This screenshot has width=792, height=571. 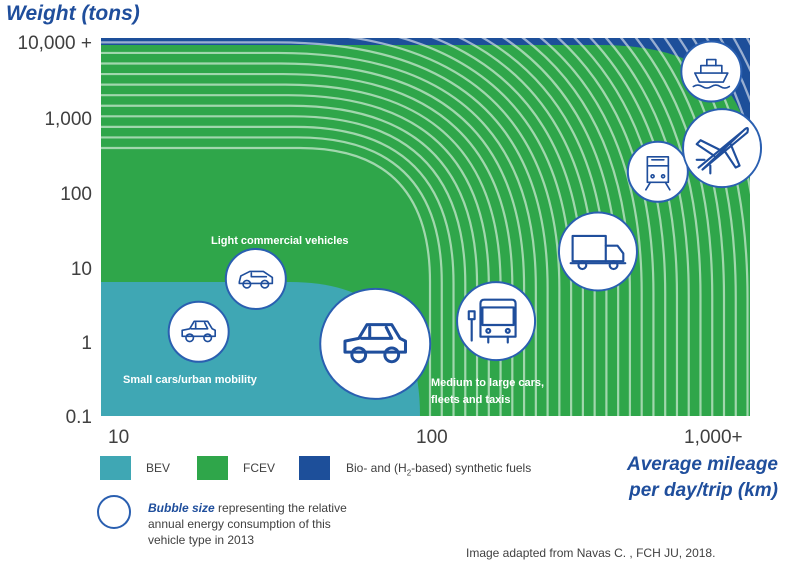 I want to click on light-commercial-icon, so click(x=256, y=279).